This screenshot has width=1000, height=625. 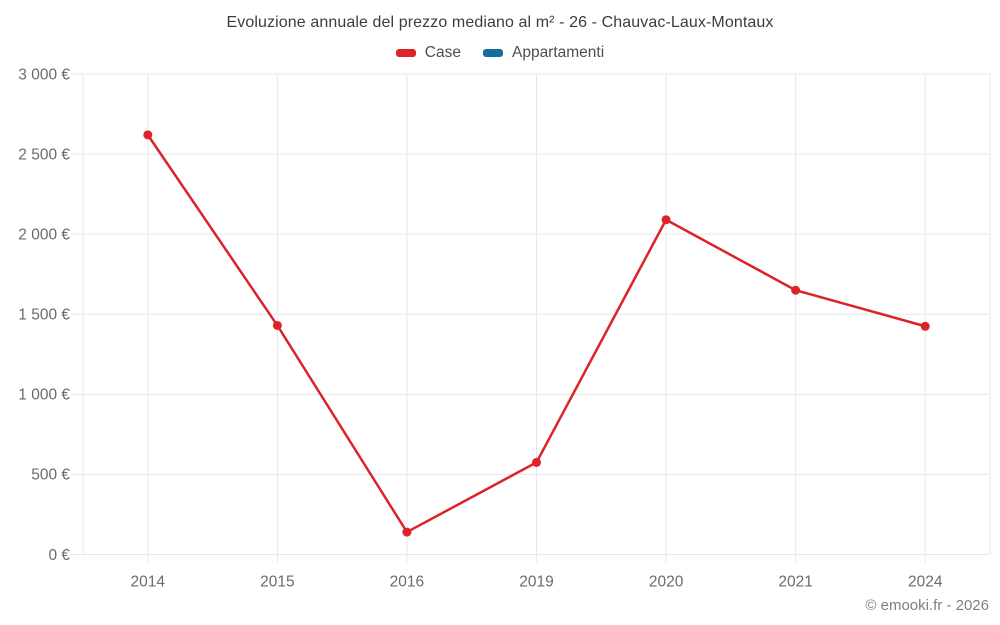 What do you see at coordinates (666, 581) in the screenshot?
I see `x-tick-label: 2020` at bounding box center [666, 581].